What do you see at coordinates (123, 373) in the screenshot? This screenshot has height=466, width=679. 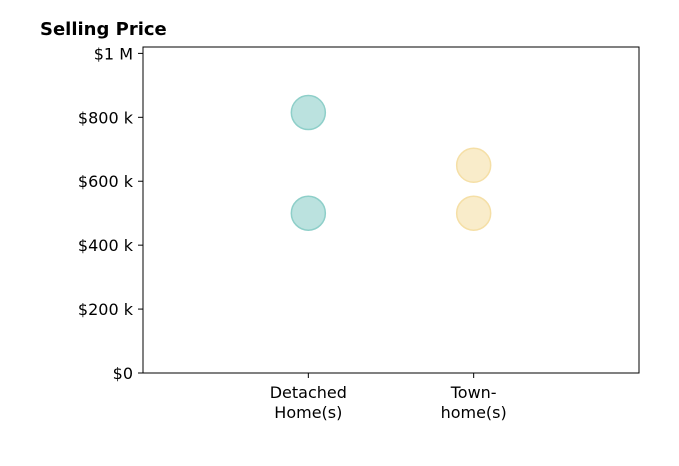 I see `y-tick-label: $0` at bounding box center [123, 373].